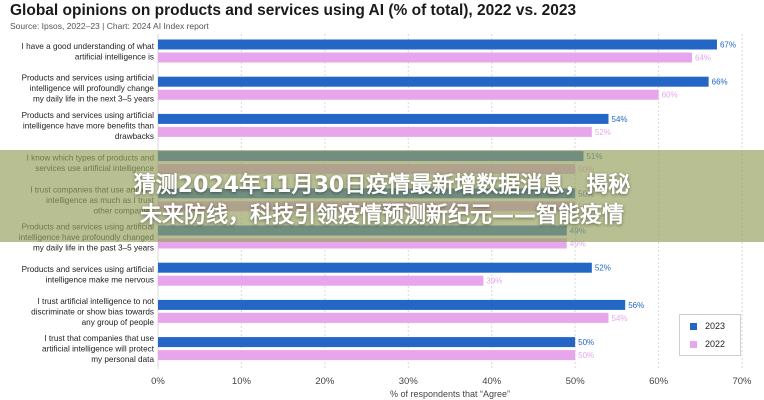 The width and height of the screenshot is (764, 400). Describe the element at coordinates (409, 381) in the screenshot. I see `x-tick-label: 30%` at that location.